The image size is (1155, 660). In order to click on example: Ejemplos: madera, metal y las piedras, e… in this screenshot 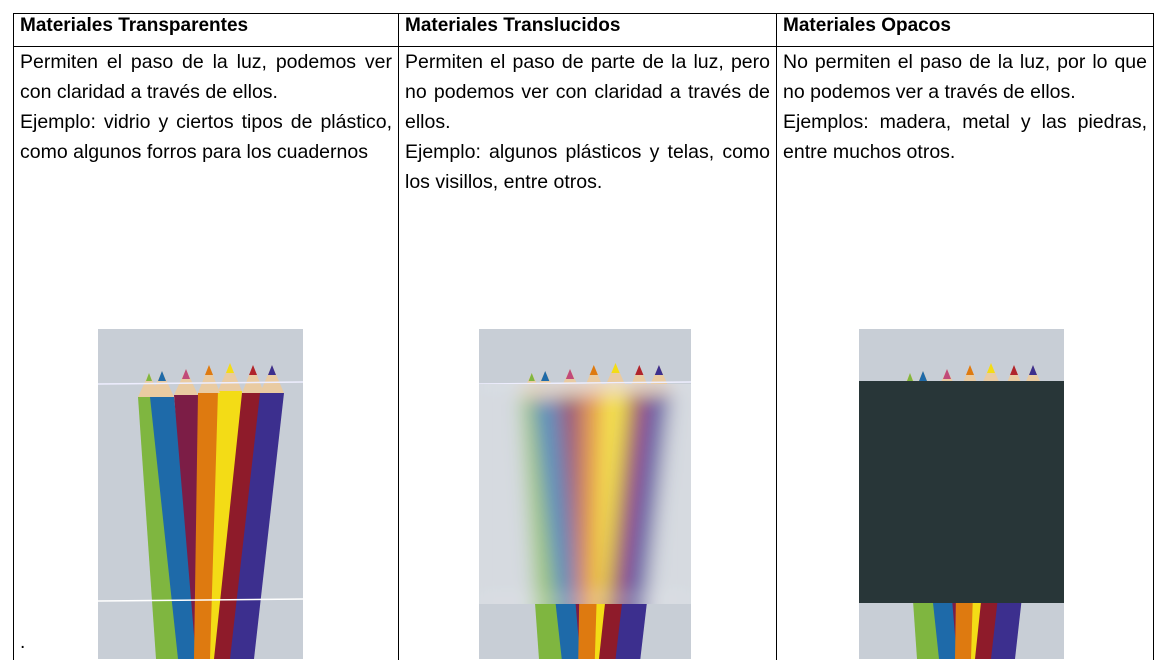, I will do `click(965, 137)`.